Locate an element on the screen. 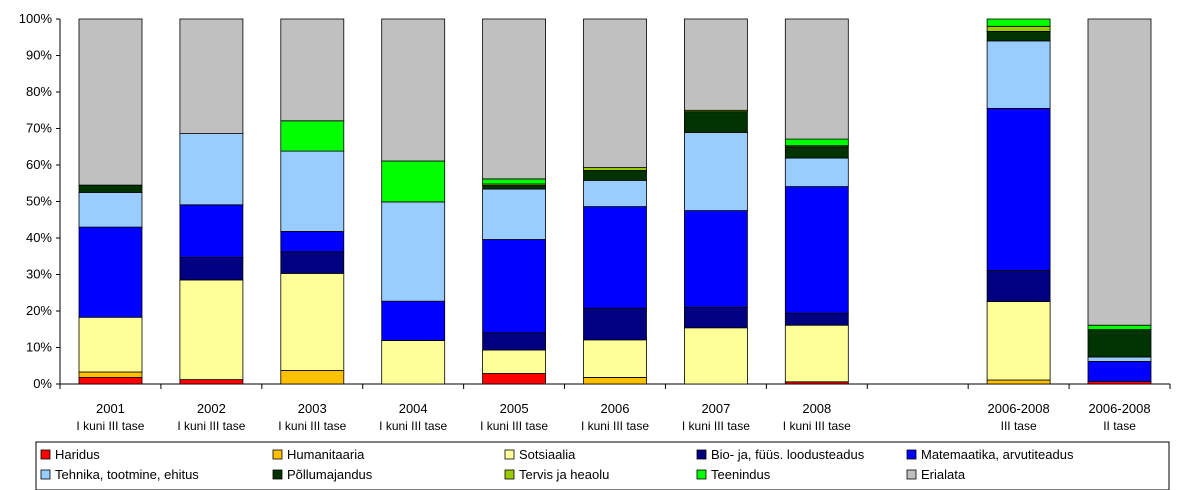 The width and height of the screenshot is (1177, 490). legend-label: Sotsiaalia is located at coordinates (547, 454).